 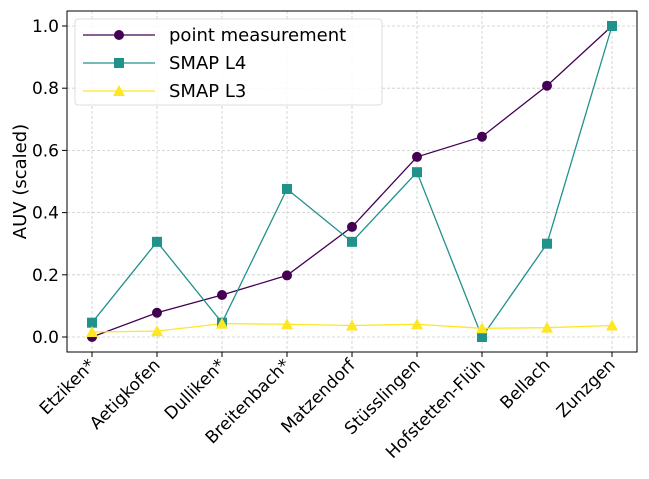 I want to click on x-tick-label: Etziken*, so click(x=68, y=387).